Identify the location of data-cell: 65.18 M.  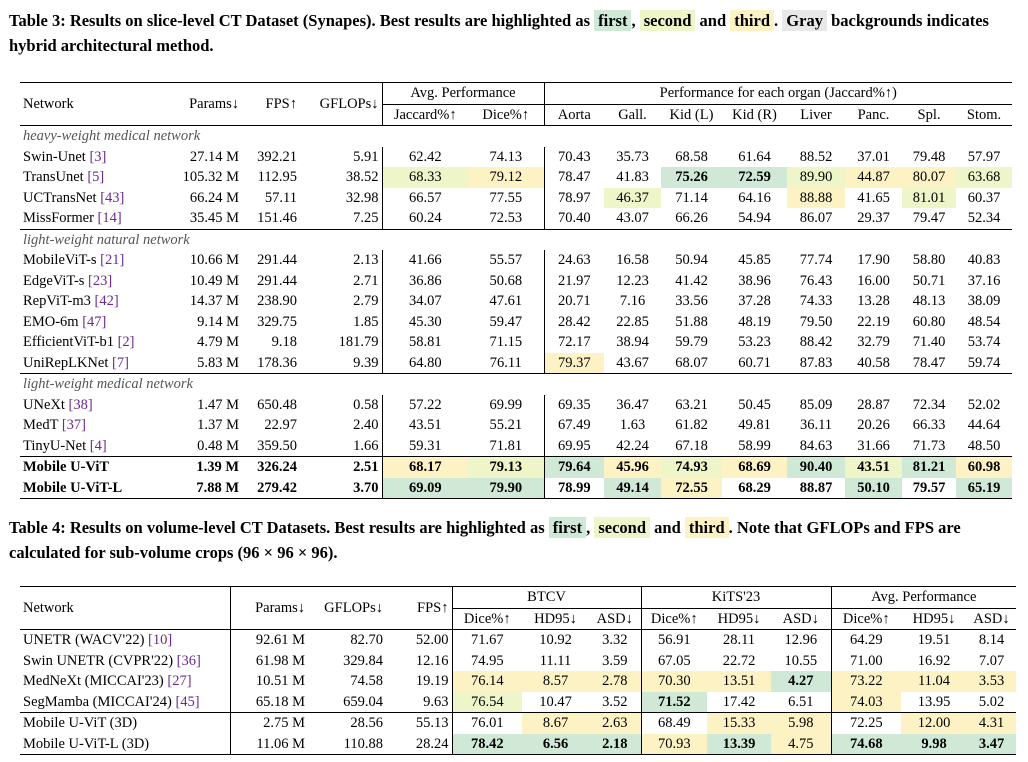
(268, 702).